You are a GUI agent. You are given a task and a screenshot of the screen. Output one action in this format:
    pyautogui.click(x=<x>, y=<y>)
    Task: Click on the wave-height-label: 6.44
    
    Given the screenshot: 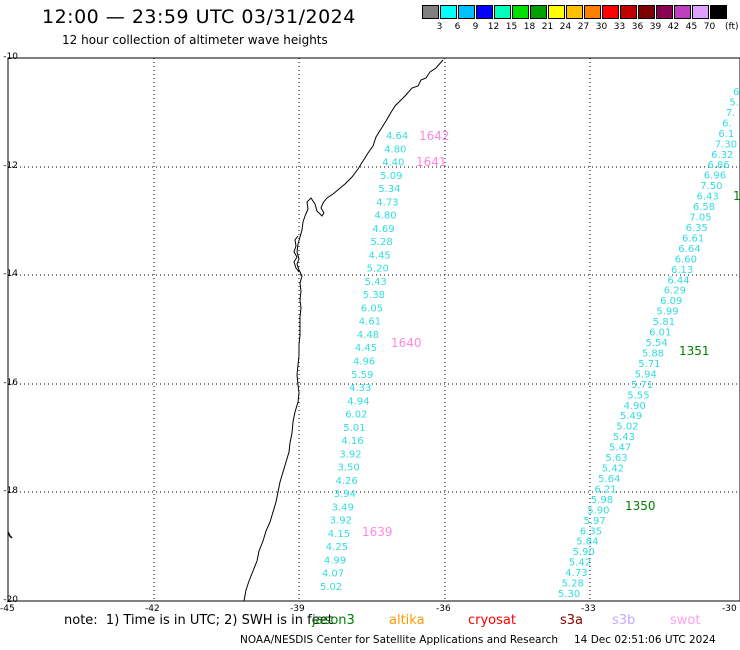 What is the action you would take?
    pyautogui.click(x=678, y=280)
    